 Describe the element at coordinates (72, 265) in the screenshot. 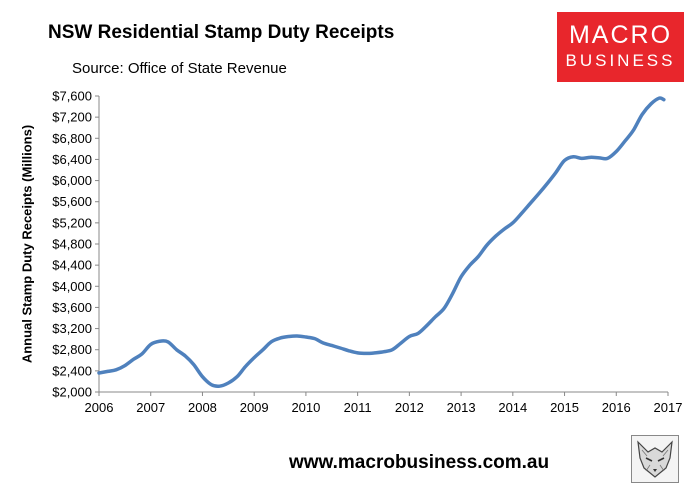

I see `y-tick-label: $4,400` at that location.